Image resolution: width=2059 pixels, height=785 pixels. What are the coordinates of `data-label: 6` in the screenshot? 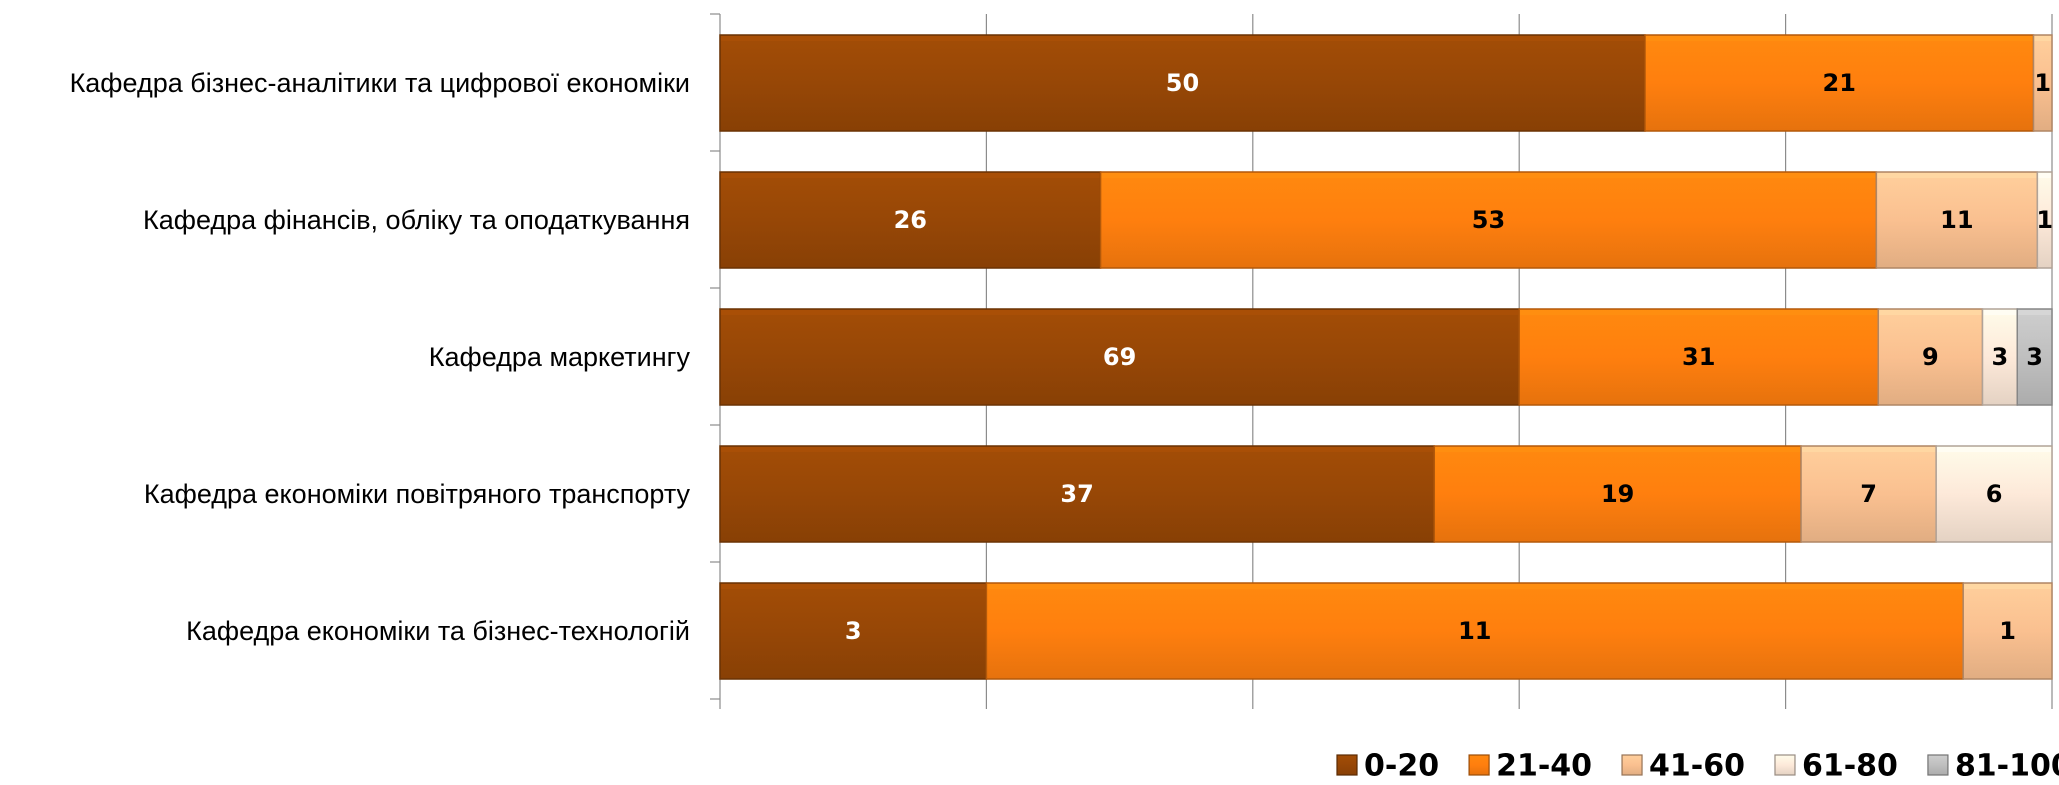 It's located at (1994, 494).